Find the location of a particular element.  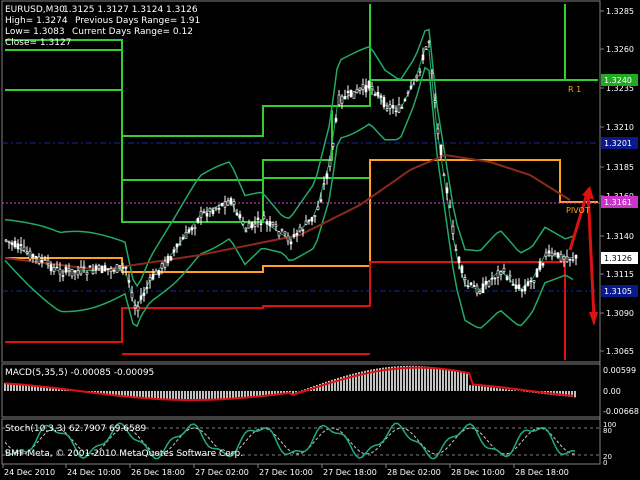

macd-axis-label: 0.00 is located at coordinates (612, 391).